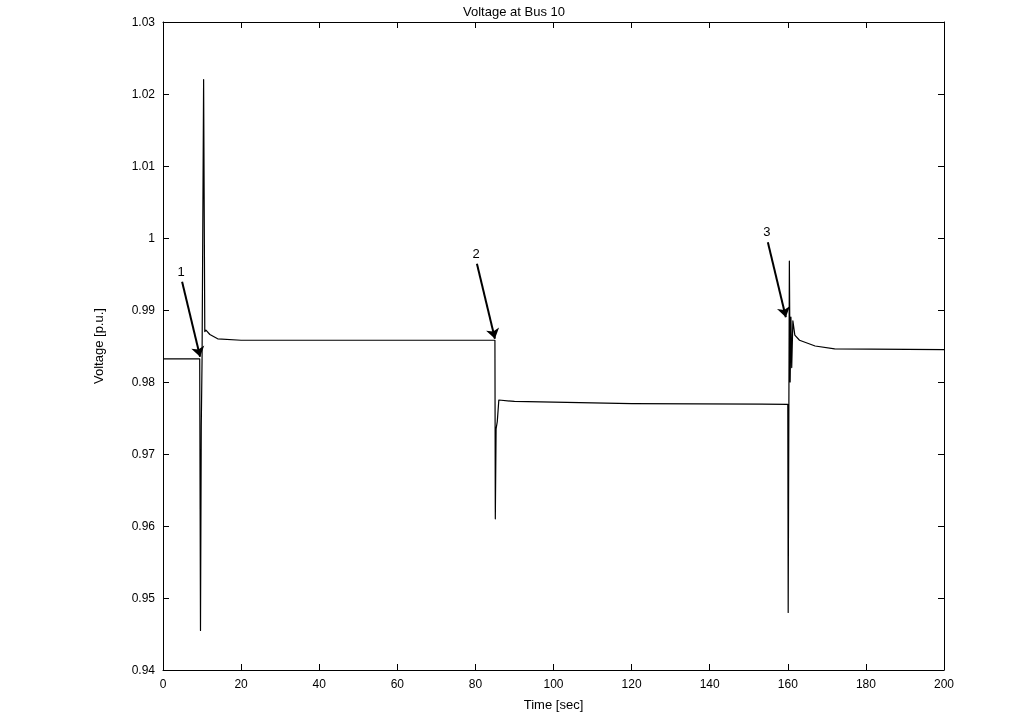 This screenshot has width=1028, height=724. What do you see at coordinates (767, 232) in the screenshot?
I see `annotation: 3` at bounding box center [767, 232].